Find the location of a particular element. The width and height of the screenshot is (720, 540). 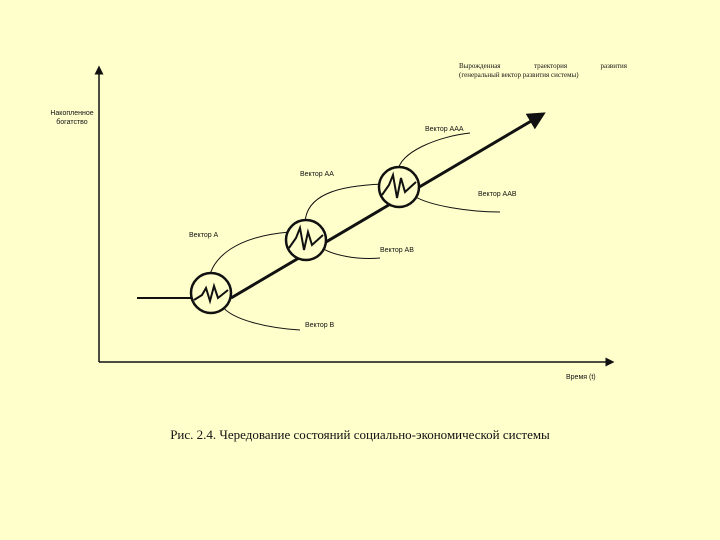

trajectory-title-line1: Вырожденная траектория развития is located at coordinates (543, 66).